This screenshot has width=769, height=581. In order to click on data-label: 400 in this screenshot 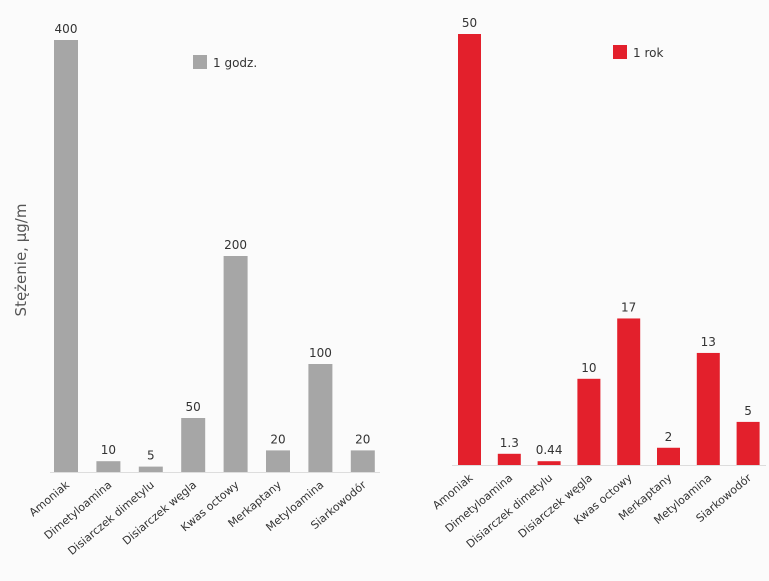, I will do `click(66, 29)`.